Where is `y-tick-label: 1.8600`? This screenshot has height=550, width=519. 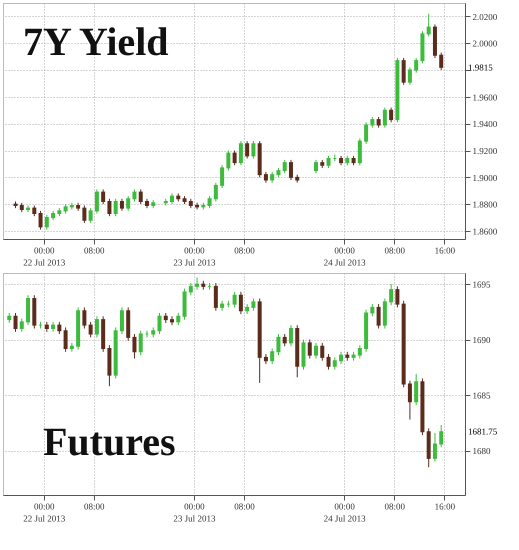 y-tick-label: 1.8600 is located at coordinates (485, 231).